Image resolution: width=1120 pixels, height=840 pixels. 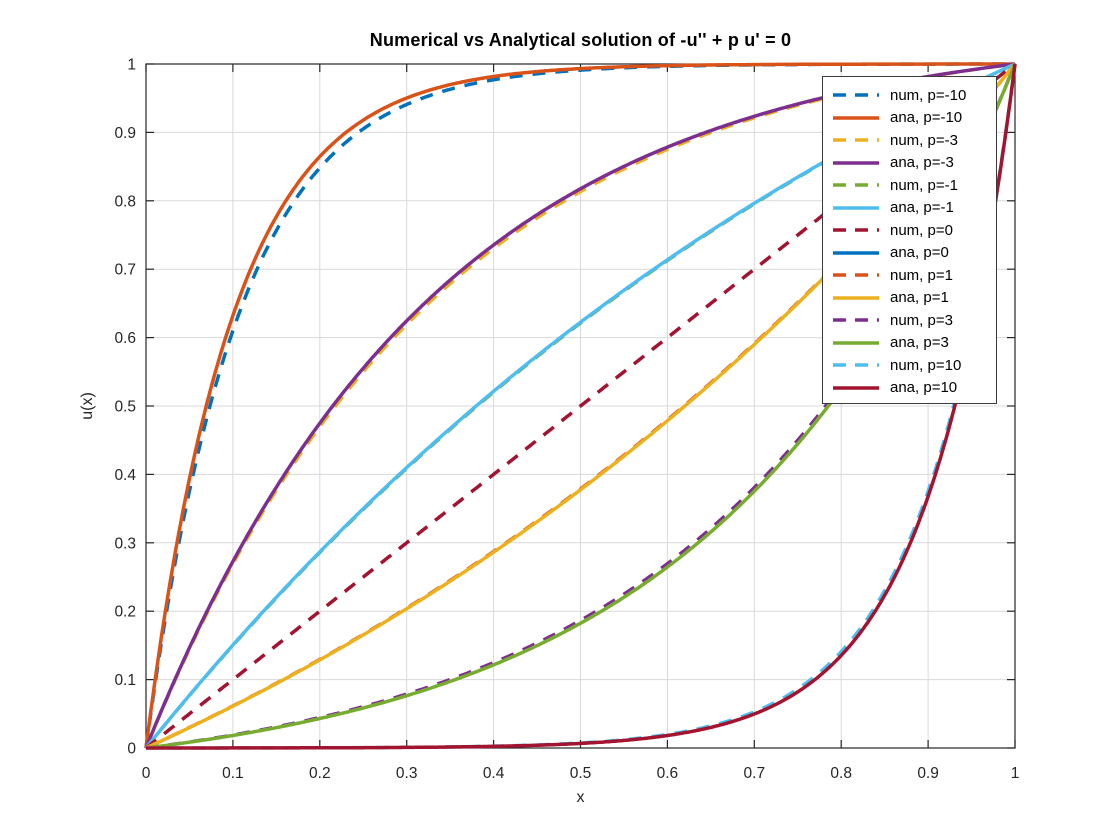 What do you see at coordinates (919, 298) in the screenshot?
I see `legend-label: ana, p=1` at bounding box center [919, 298].